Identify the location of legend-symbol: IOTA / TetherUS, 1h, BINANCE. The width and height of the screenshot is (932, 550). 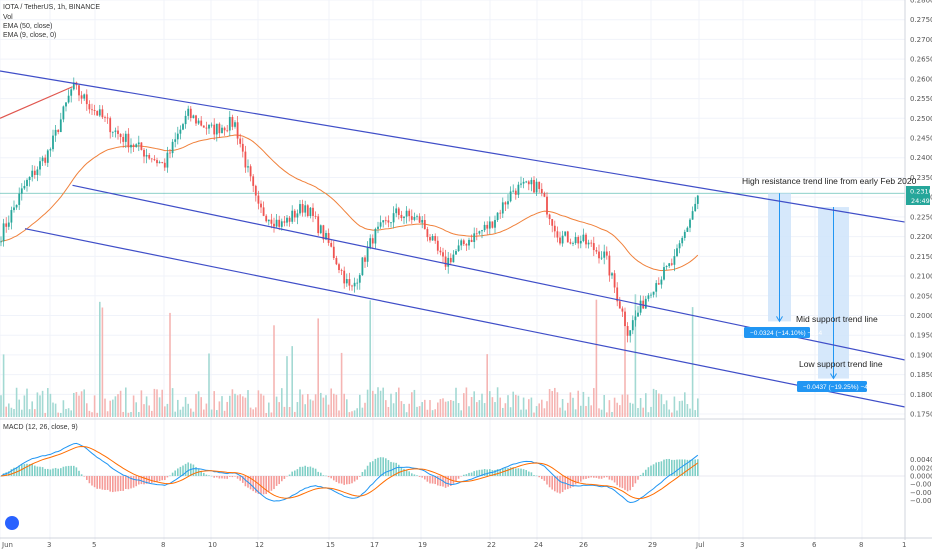
(51, 7).